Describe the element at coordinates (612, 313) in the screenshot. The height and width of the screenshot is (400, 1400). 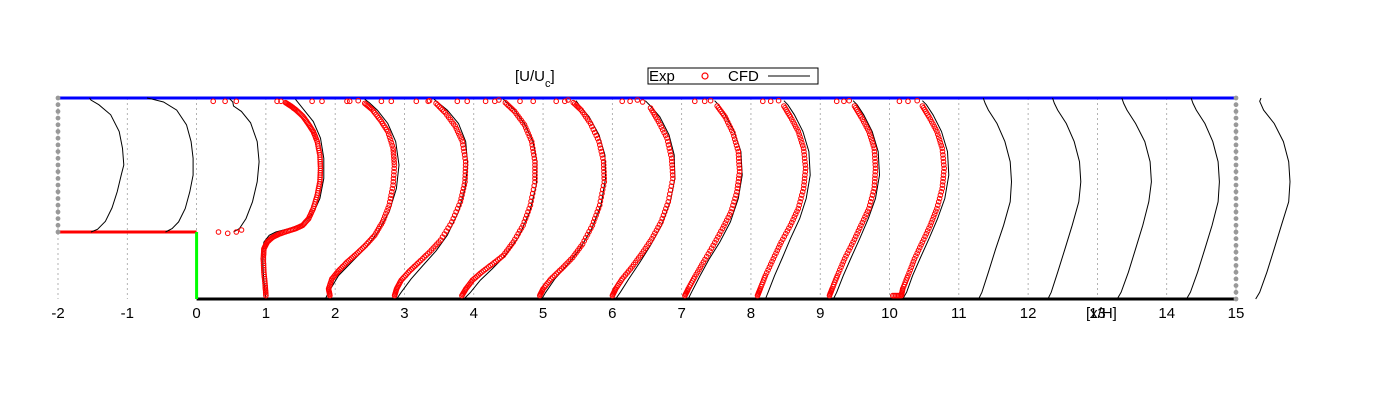
I see `x-tick-label: 6` at that location.